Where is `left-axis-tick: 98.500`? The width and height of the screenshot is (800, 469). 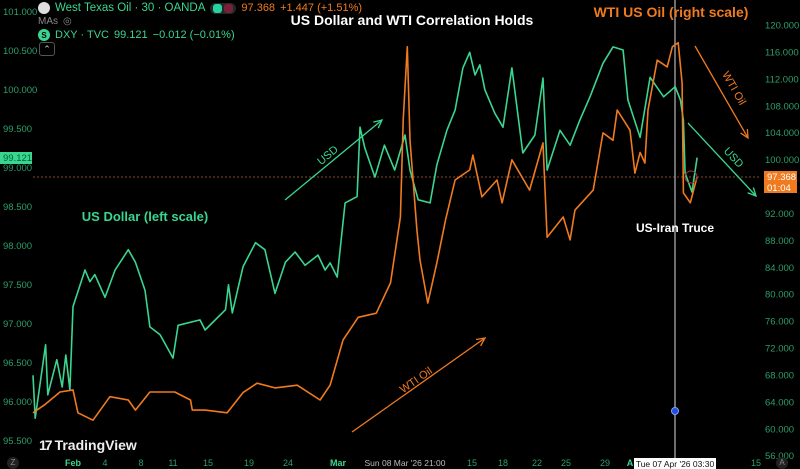
left-axis-tick: 98.500 is located at coordinates (17, 207).